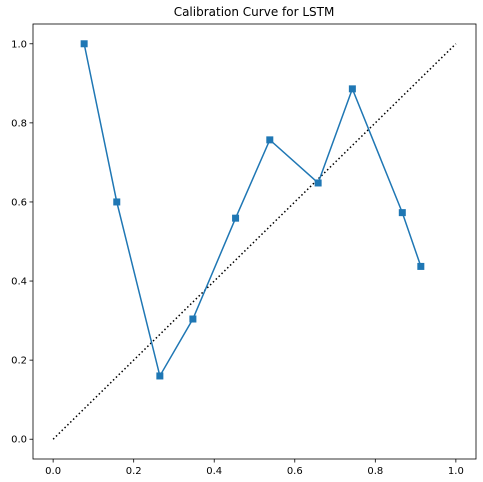 The height and width of the screenshot is (482, 483). Describe the element at coordinates (456, 471) in the screenshot. I see `x-tick-label: 1.0` at that location.